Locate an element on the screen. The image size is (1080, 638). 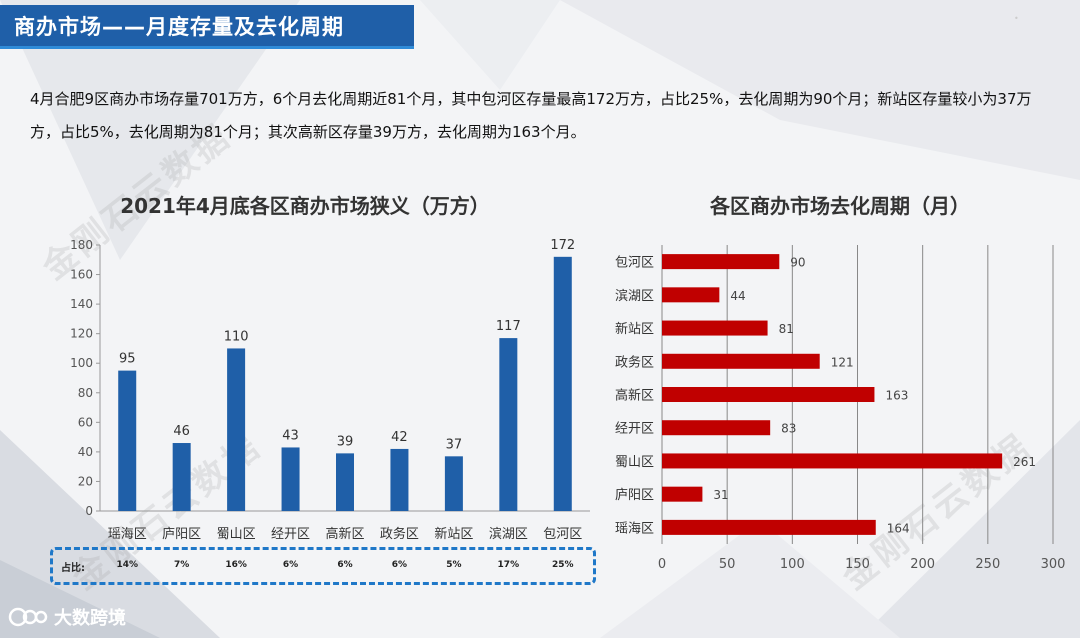
y-tick-label: 包河区 is located at coordinates (634, 263).